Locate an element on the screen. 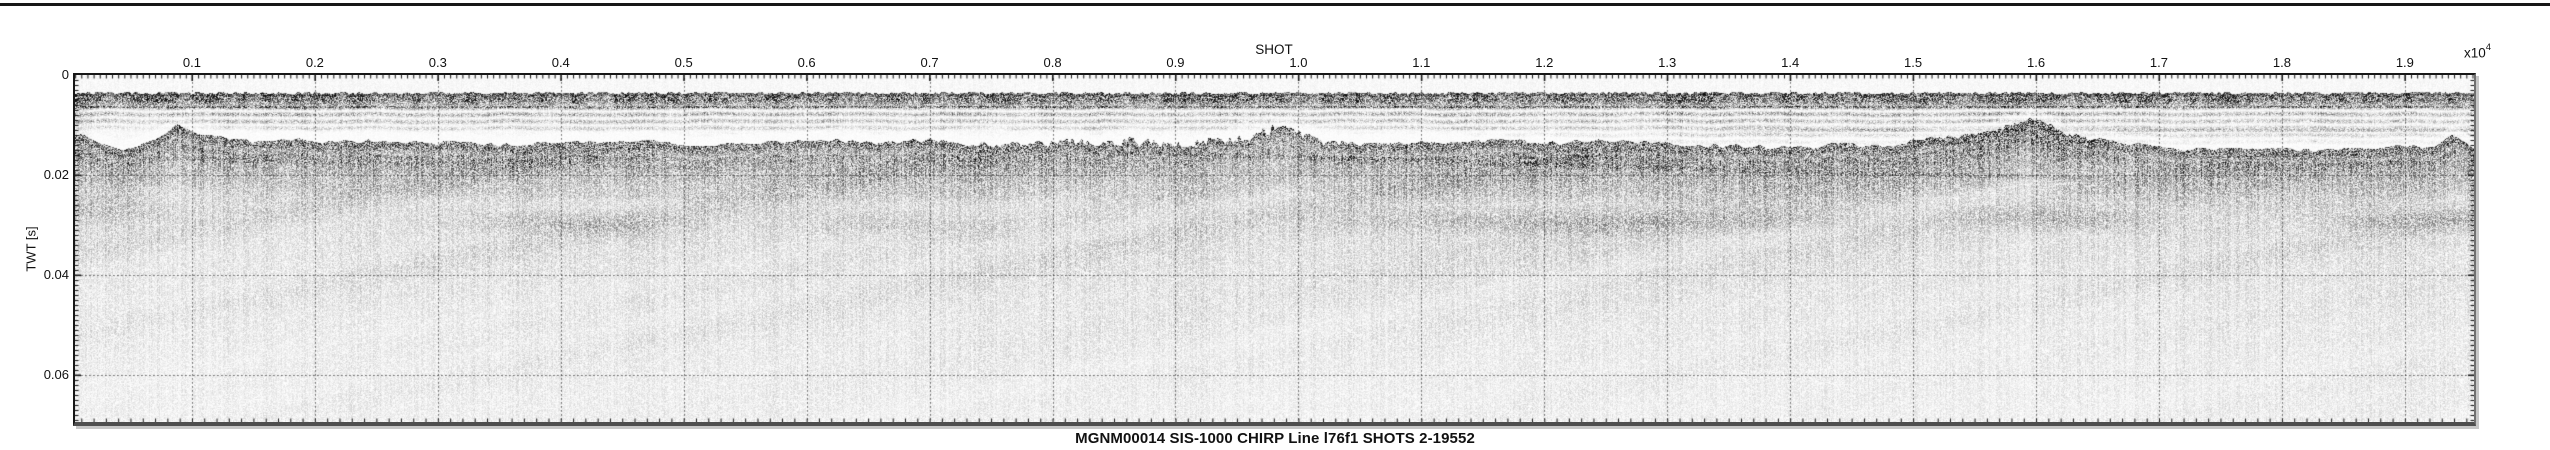  y-axis-title: TWT [s] is located at coordinates (31, 249).